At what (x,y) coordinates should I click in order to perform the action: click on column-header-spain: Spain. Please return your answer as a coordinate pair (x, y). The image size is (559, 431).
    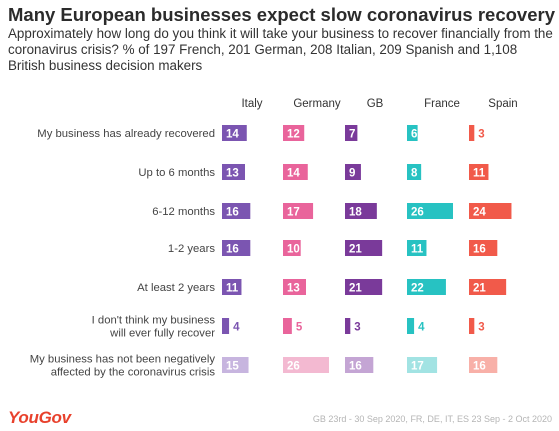
    Looking at the image, I should click on (502, 104).